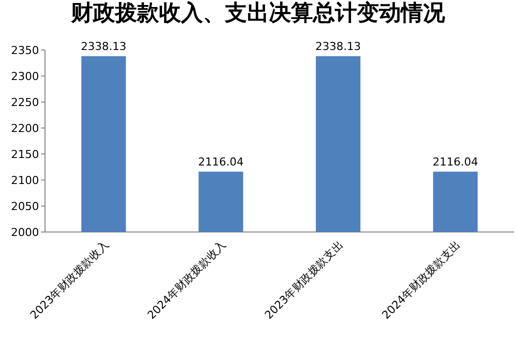  What do you see at coordinates (25, 50) in the screenshot?
I see `y-tick-label: 2350` at bounding box center [25, 50].